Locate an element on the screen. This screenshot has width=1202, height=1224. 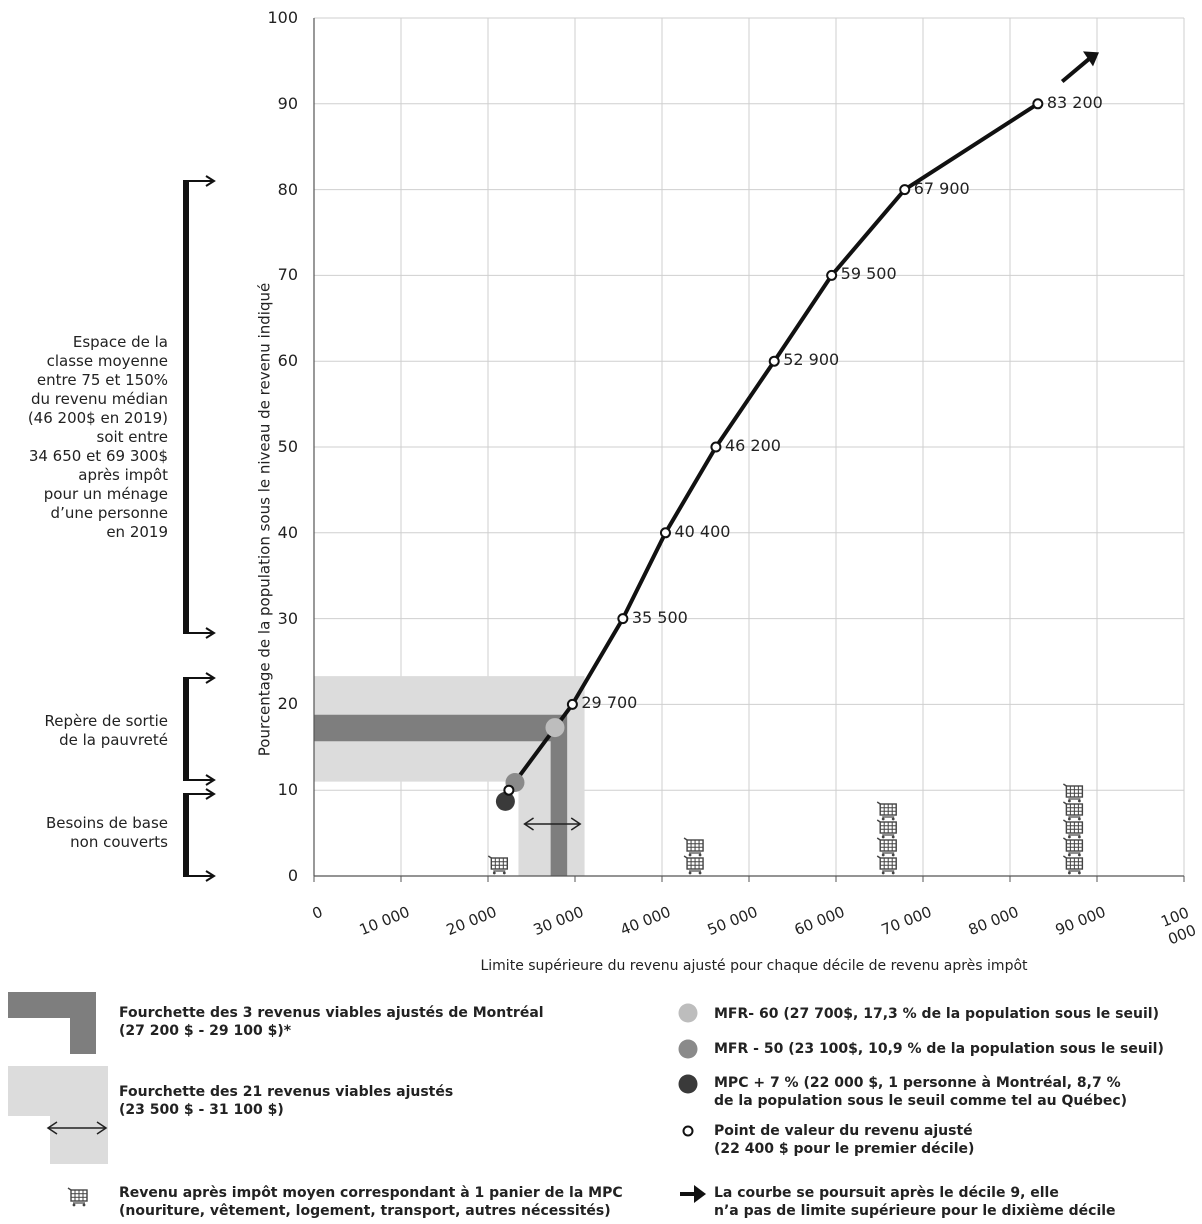
y-tick-label: 100 is located at coordinates (282, 17).